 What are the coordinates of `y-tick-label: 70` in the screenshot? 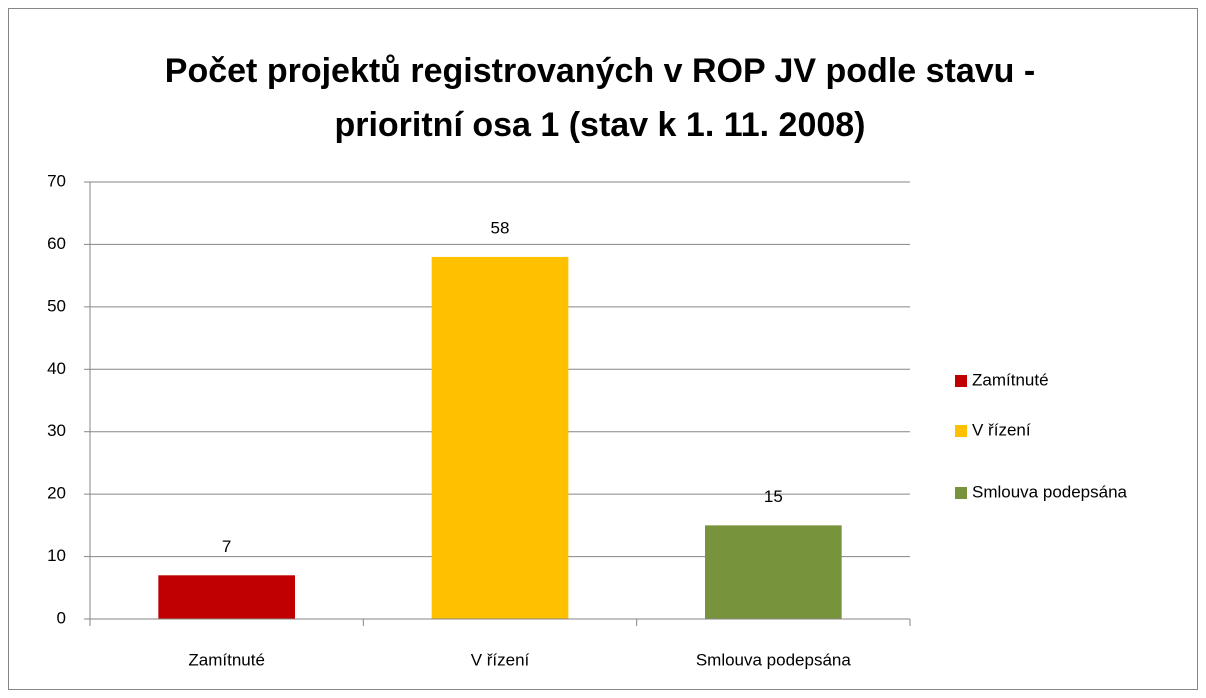 It's located at (56, 180).